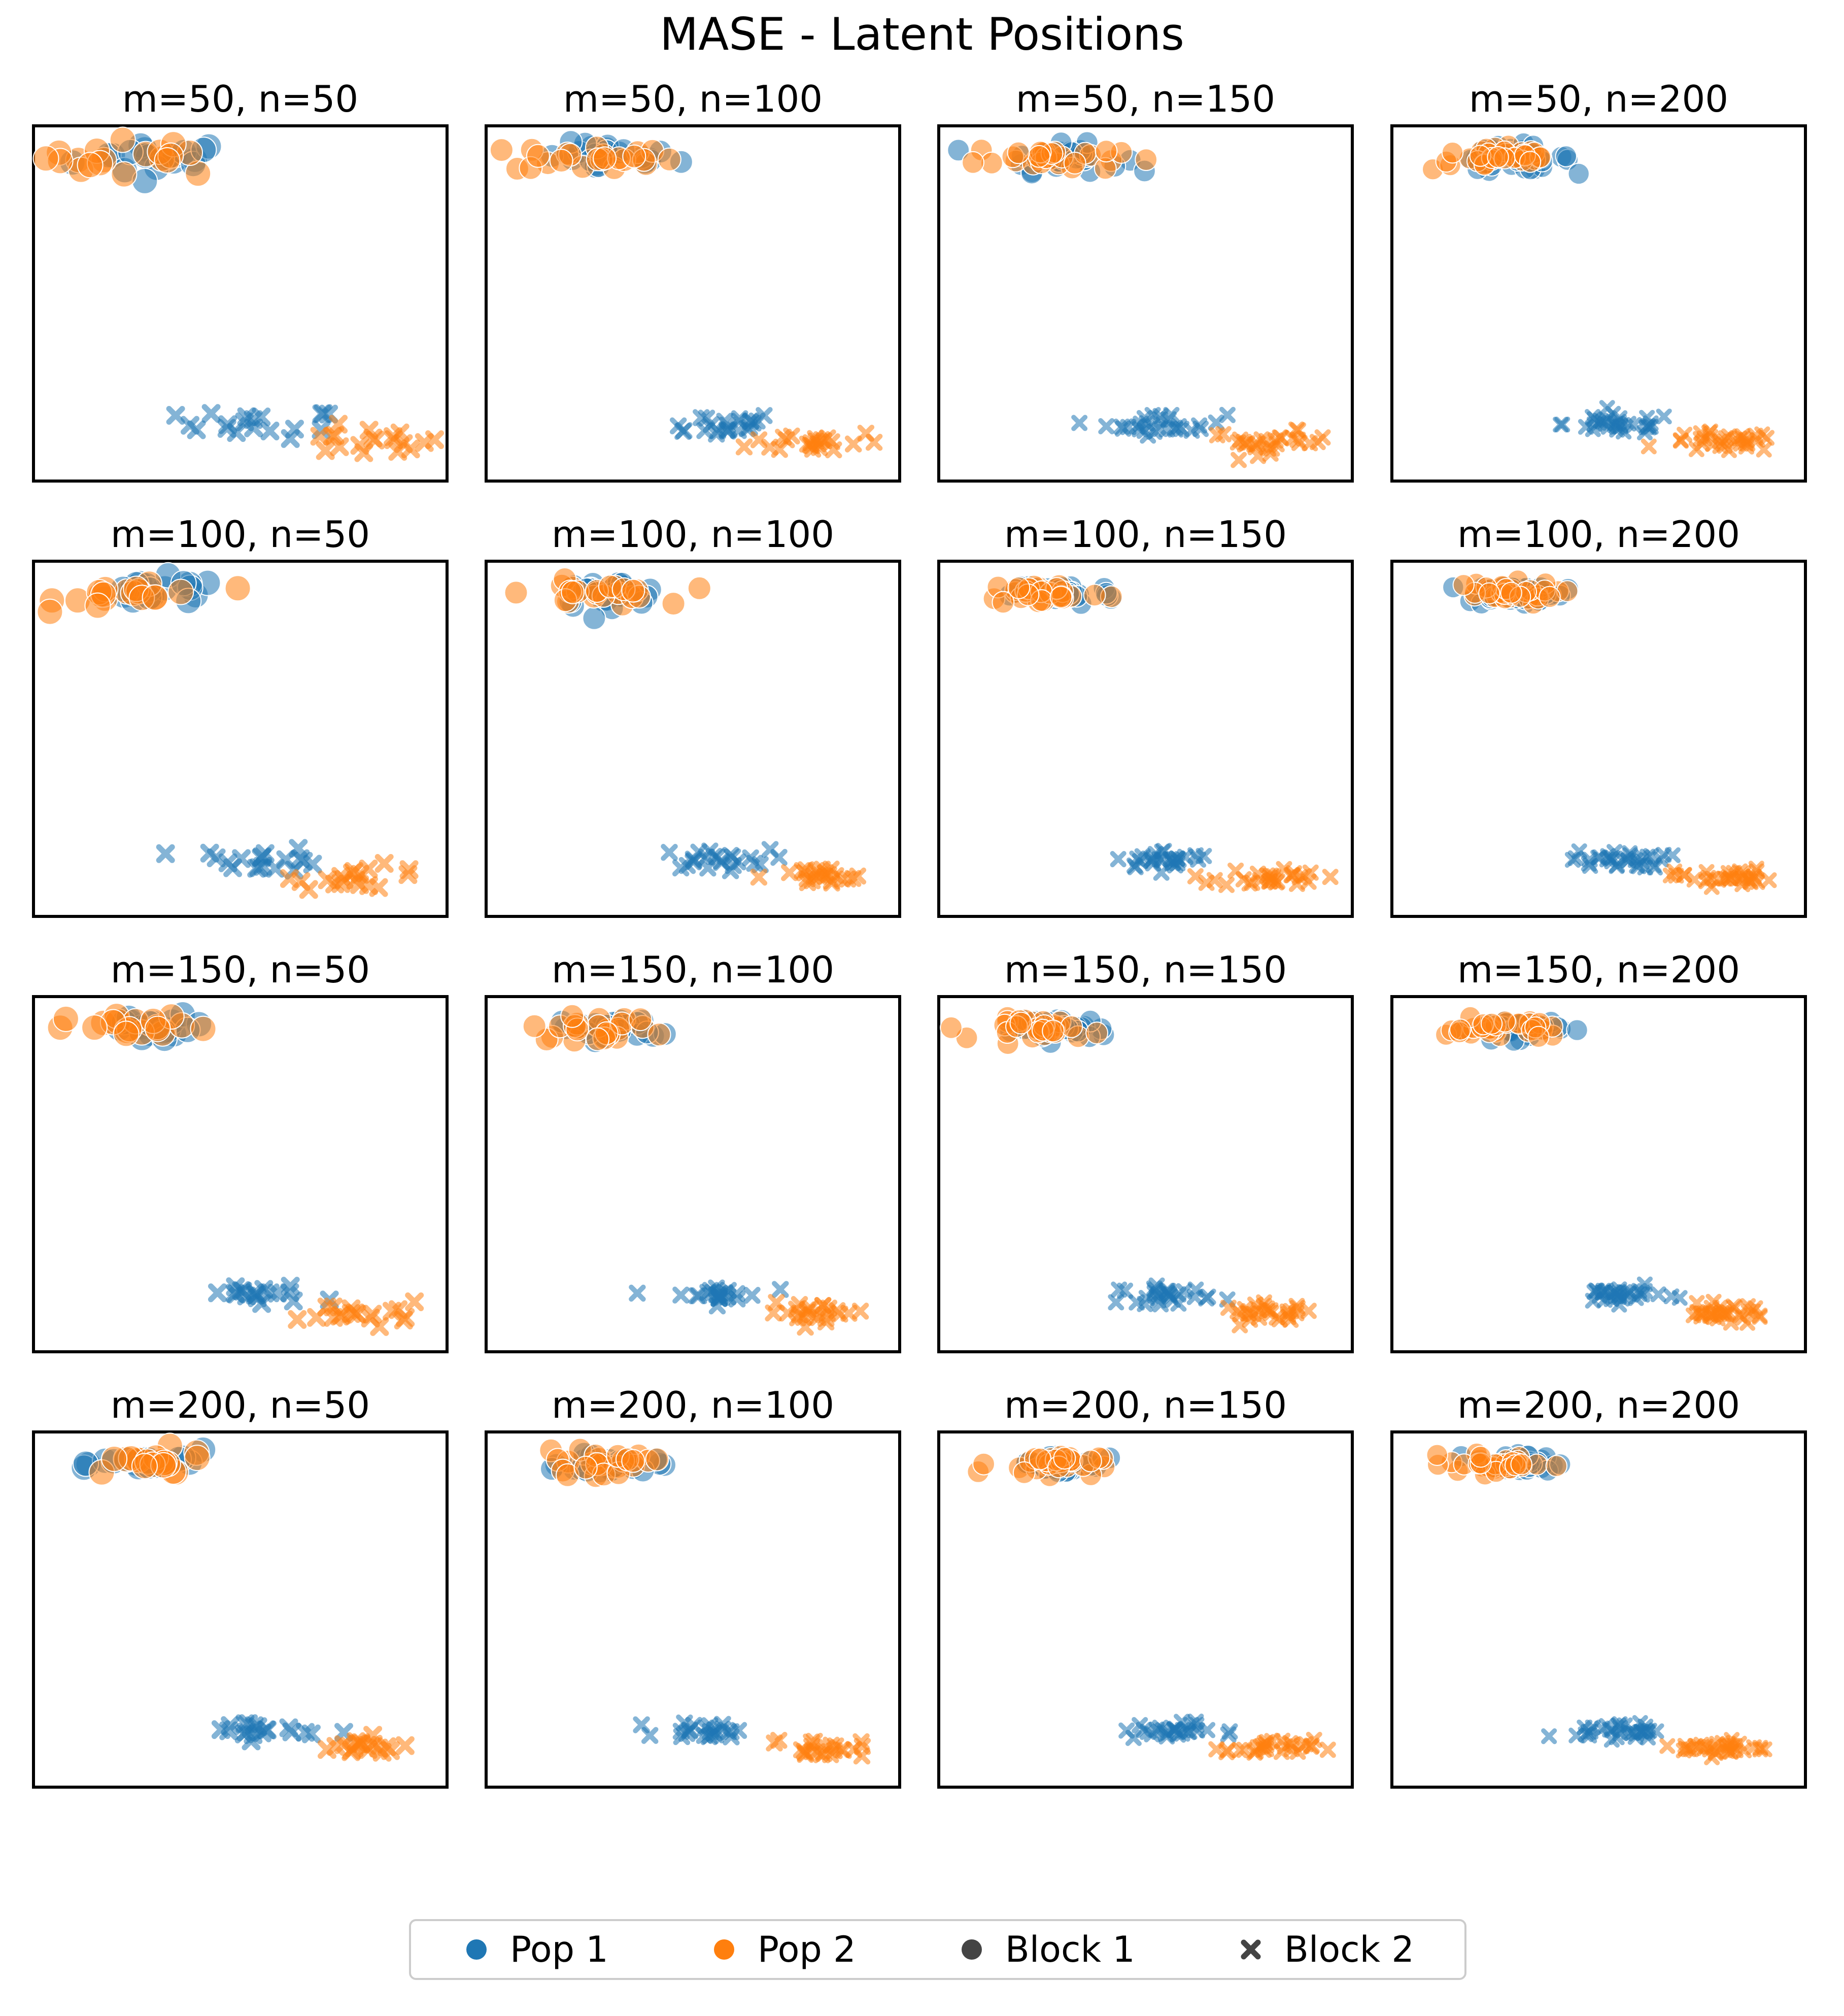 The image size is (1844, 2016). I want to click on panel-3: m=50, n=150, so click(1146, 280).